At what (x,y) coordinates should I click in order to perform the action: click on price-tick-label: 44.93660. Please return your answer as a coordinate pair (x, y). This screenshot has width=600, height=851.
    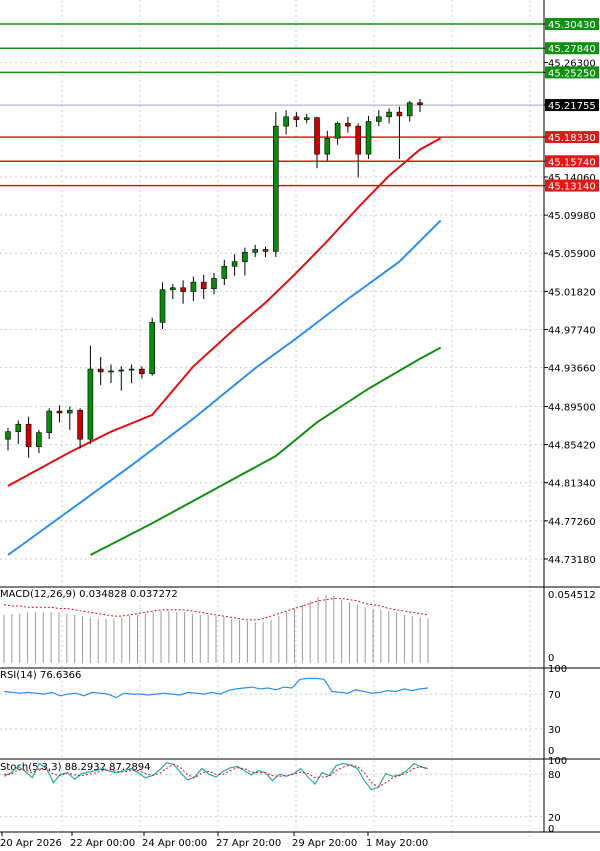
    Looking at the image, I should click on (572, 369).